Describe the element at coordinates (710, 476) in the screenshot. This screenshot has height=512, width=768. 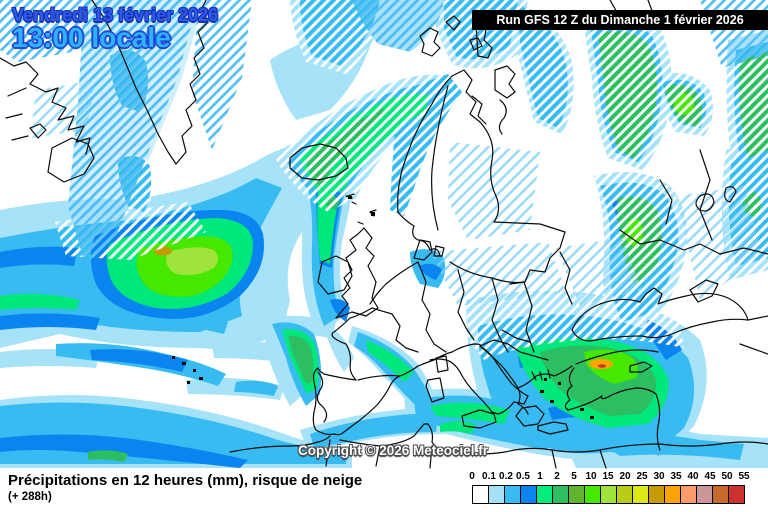
I see `legend-label: 45` at that location.